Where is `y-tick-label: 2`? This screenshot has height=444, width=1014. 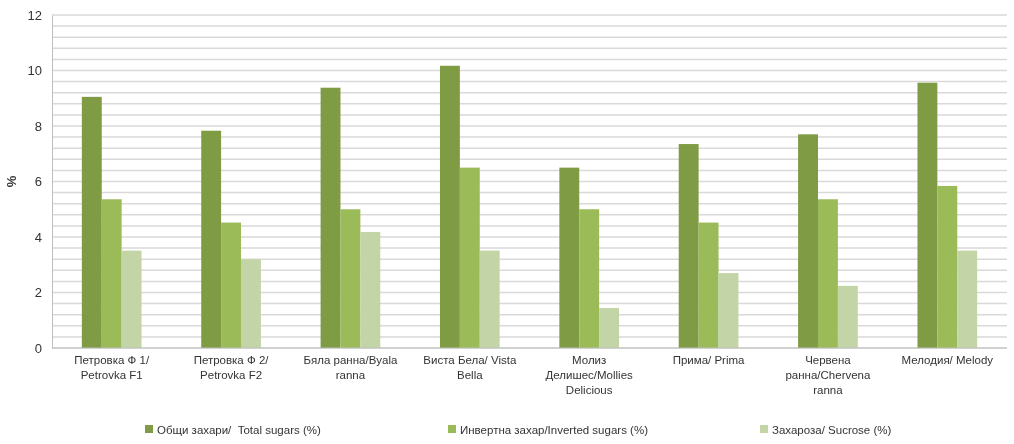
y-tick-label: 2 is located at coordinates (38, 293).